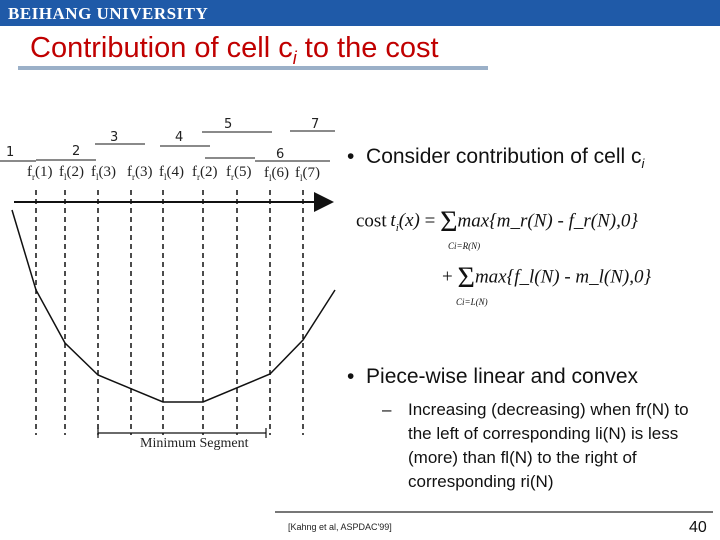  Describe the element at coordinates (114, 137) in the screenshot. I see `segment-number-3: 3` at that location.